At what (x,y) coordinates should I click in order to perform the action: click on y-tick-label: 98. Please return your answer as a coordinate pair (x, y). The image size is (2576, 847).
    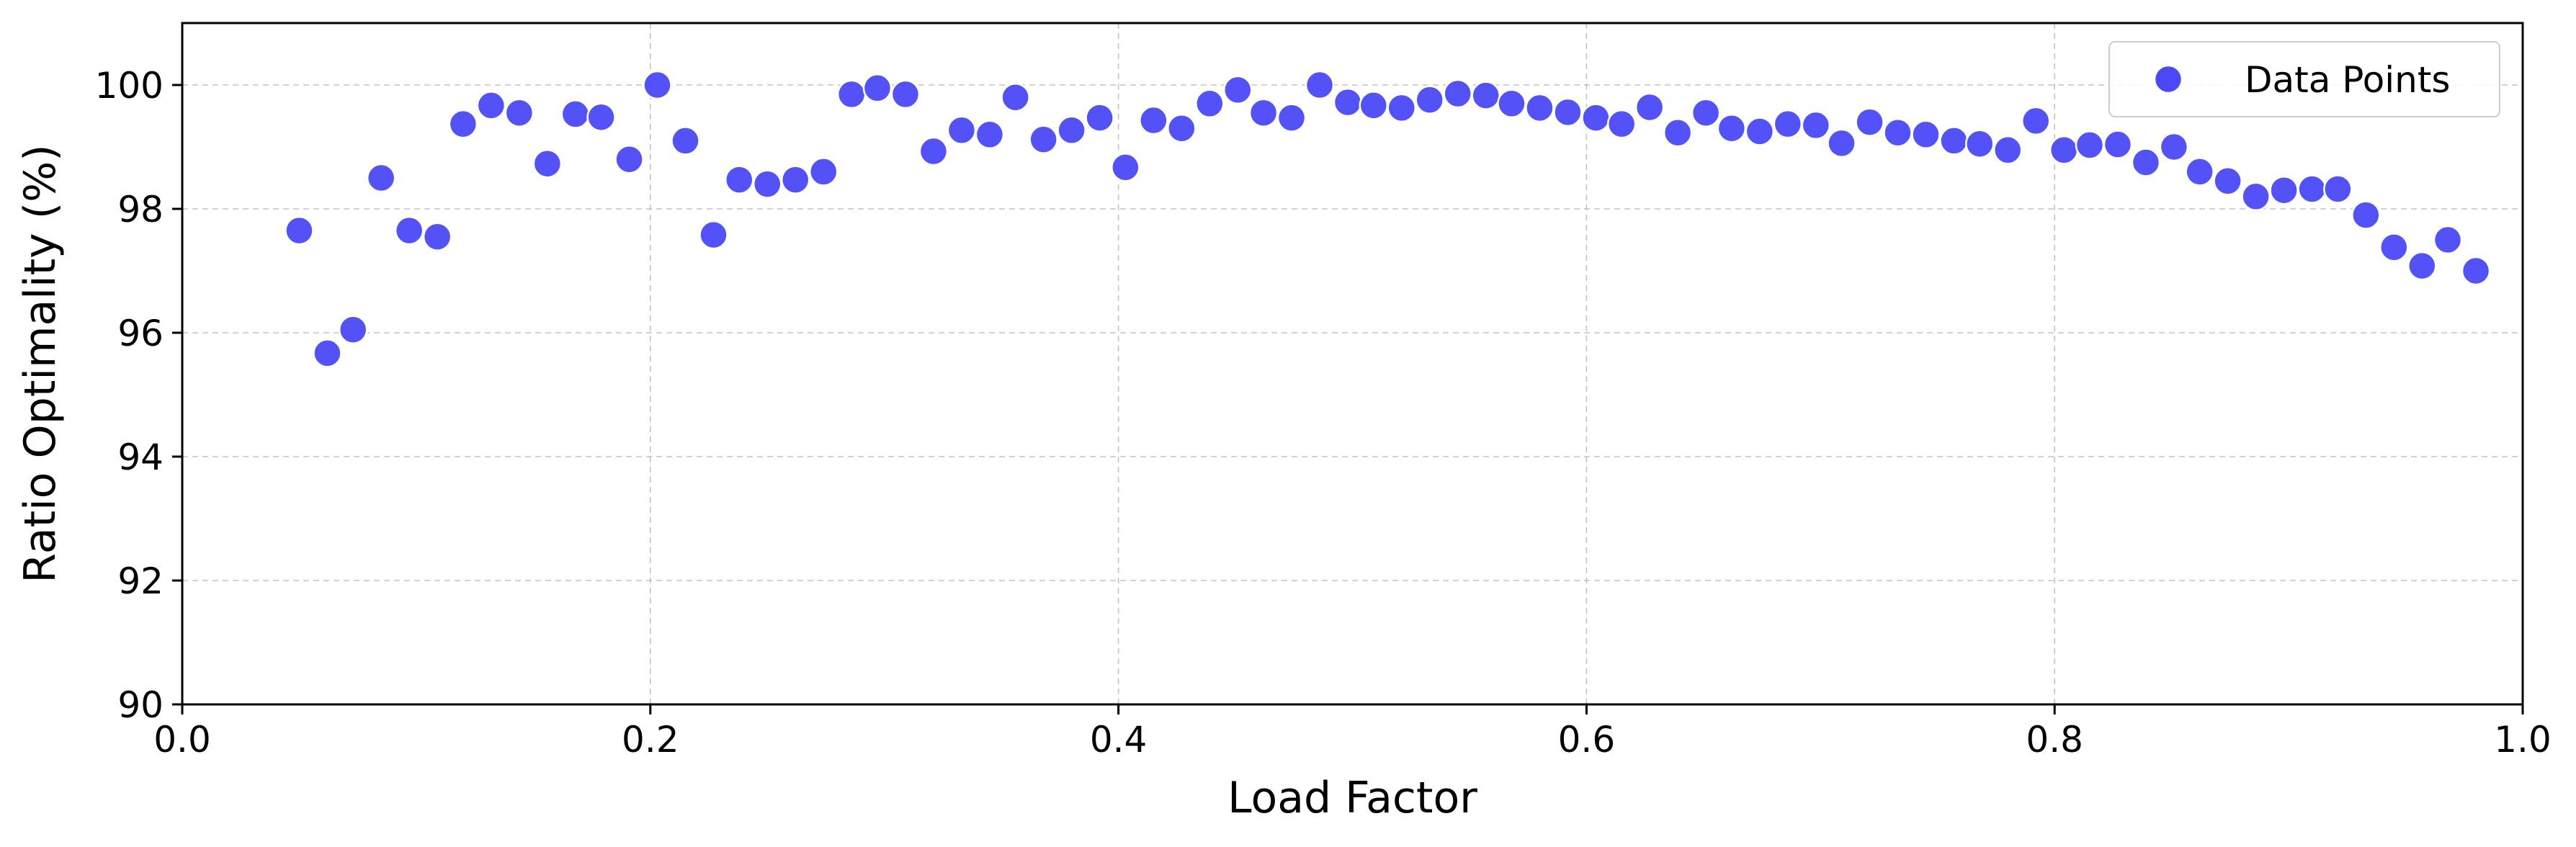
    Looking at the image, I should click on (140, 209).